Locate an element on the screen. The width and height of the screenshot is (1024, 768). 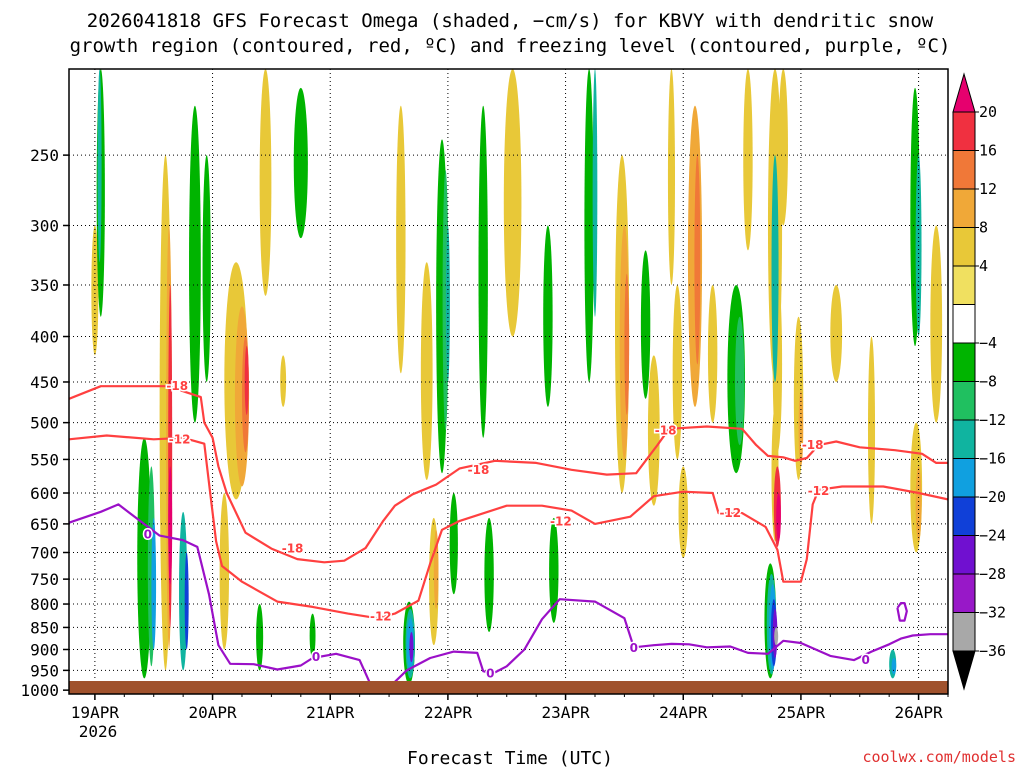
y-tick-label: 300 is located at coordinates (44, 225).